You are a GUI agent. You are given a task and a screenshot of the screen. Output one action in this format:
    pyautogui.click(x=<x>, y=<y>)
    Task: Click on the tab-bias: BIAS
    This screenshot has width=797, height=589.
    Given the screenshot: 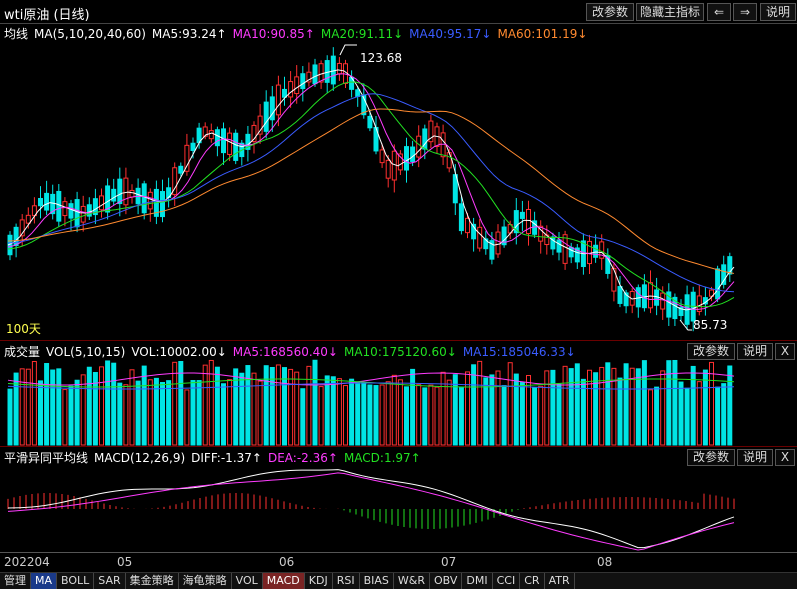 What is the action you would take?
    pyautogui.click(x=377, y=581)
    